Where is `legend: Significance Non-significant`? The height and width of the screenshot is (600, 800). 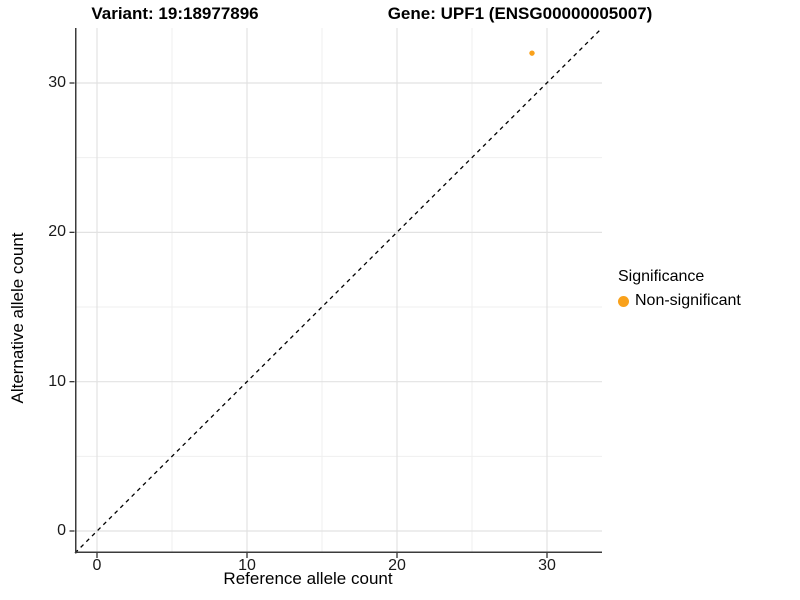 legend: Significance Non-significant is located at coordinates (679, 289).